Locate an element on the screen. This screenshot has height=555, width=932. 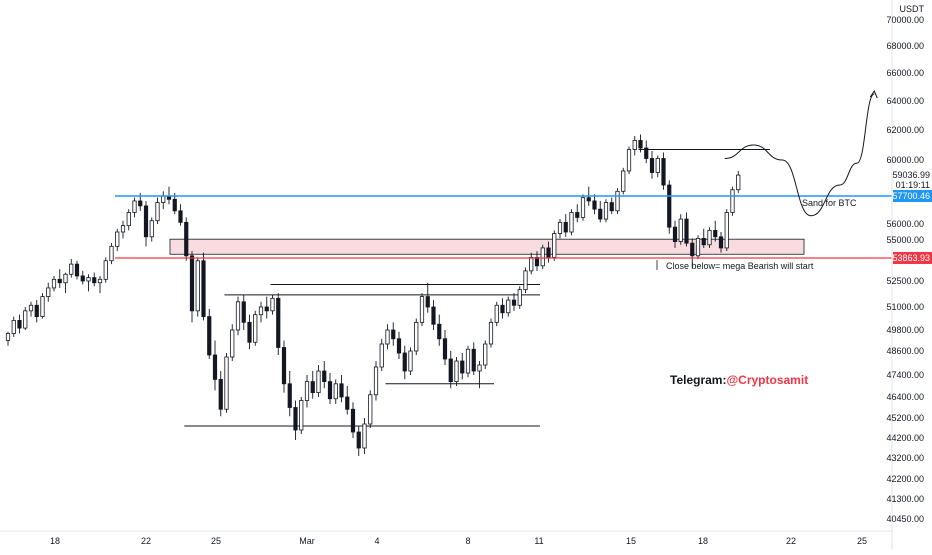
y-tick-label: 48600.00 is located at coordinates (905, 351).